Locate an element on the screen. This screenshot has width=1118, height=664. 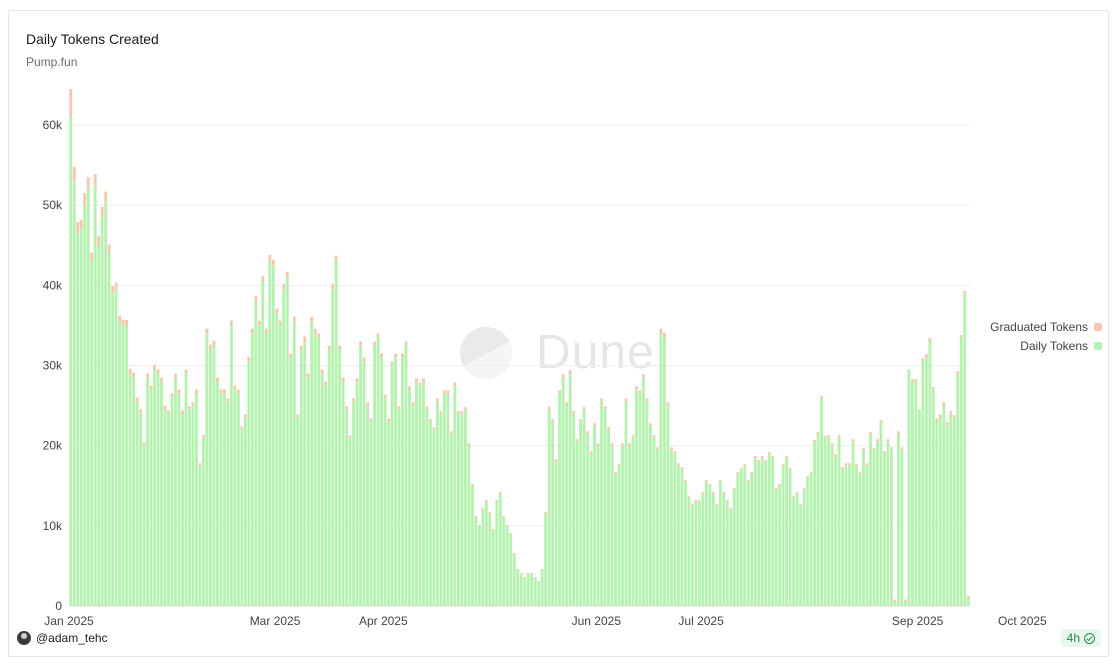
author: @adam_tehc is located at coordinates (62, 638).